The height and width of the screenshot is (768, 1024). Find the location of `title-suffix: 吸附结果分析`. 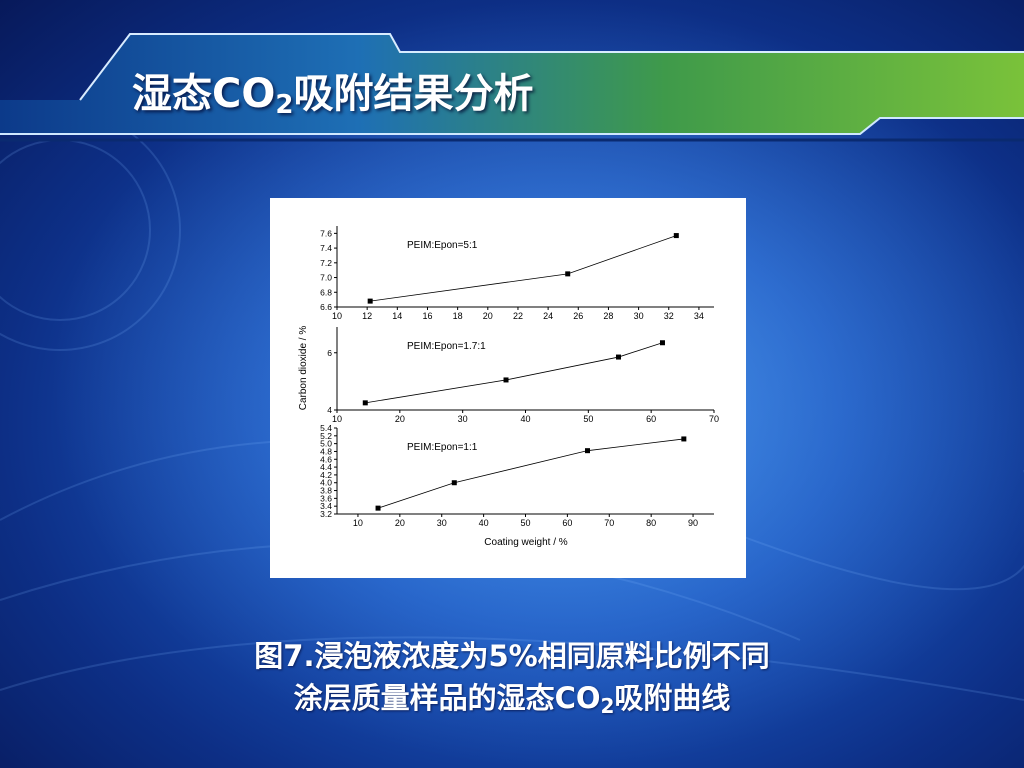

title-suffix: 吸附结果分析 is located at coordinates (413, 94).